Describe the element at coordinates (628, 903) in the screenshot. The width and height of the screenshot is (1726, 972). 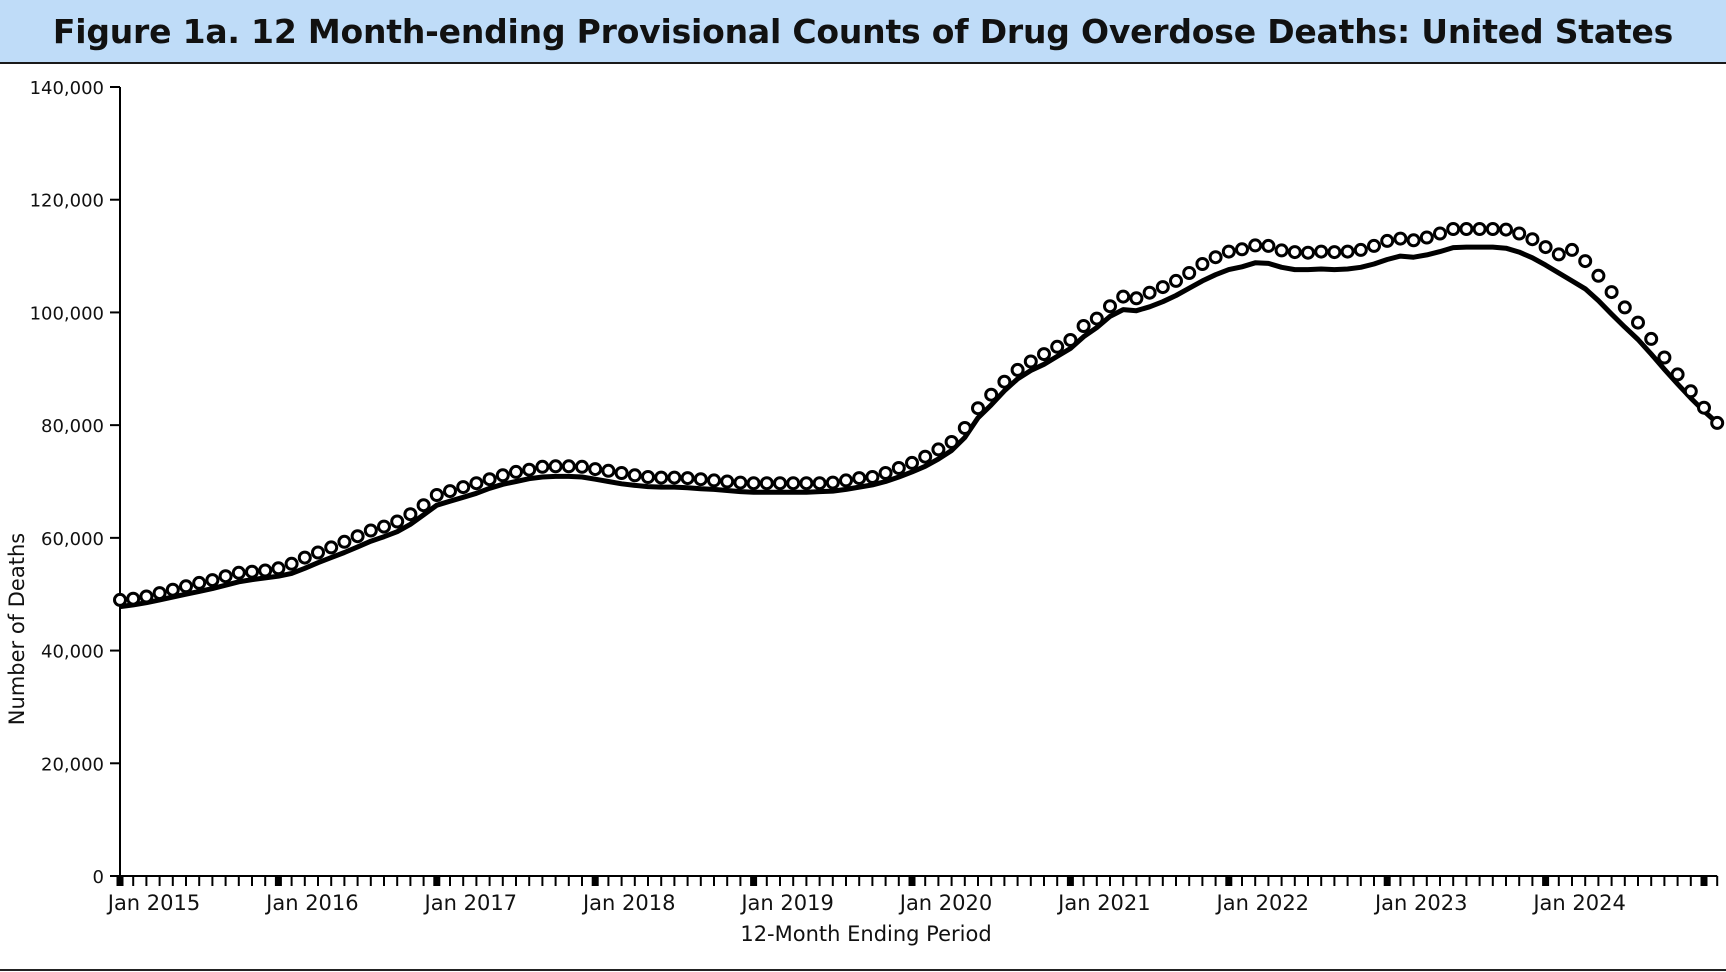
I see `x-tick-label: Jan 2018` at that location.